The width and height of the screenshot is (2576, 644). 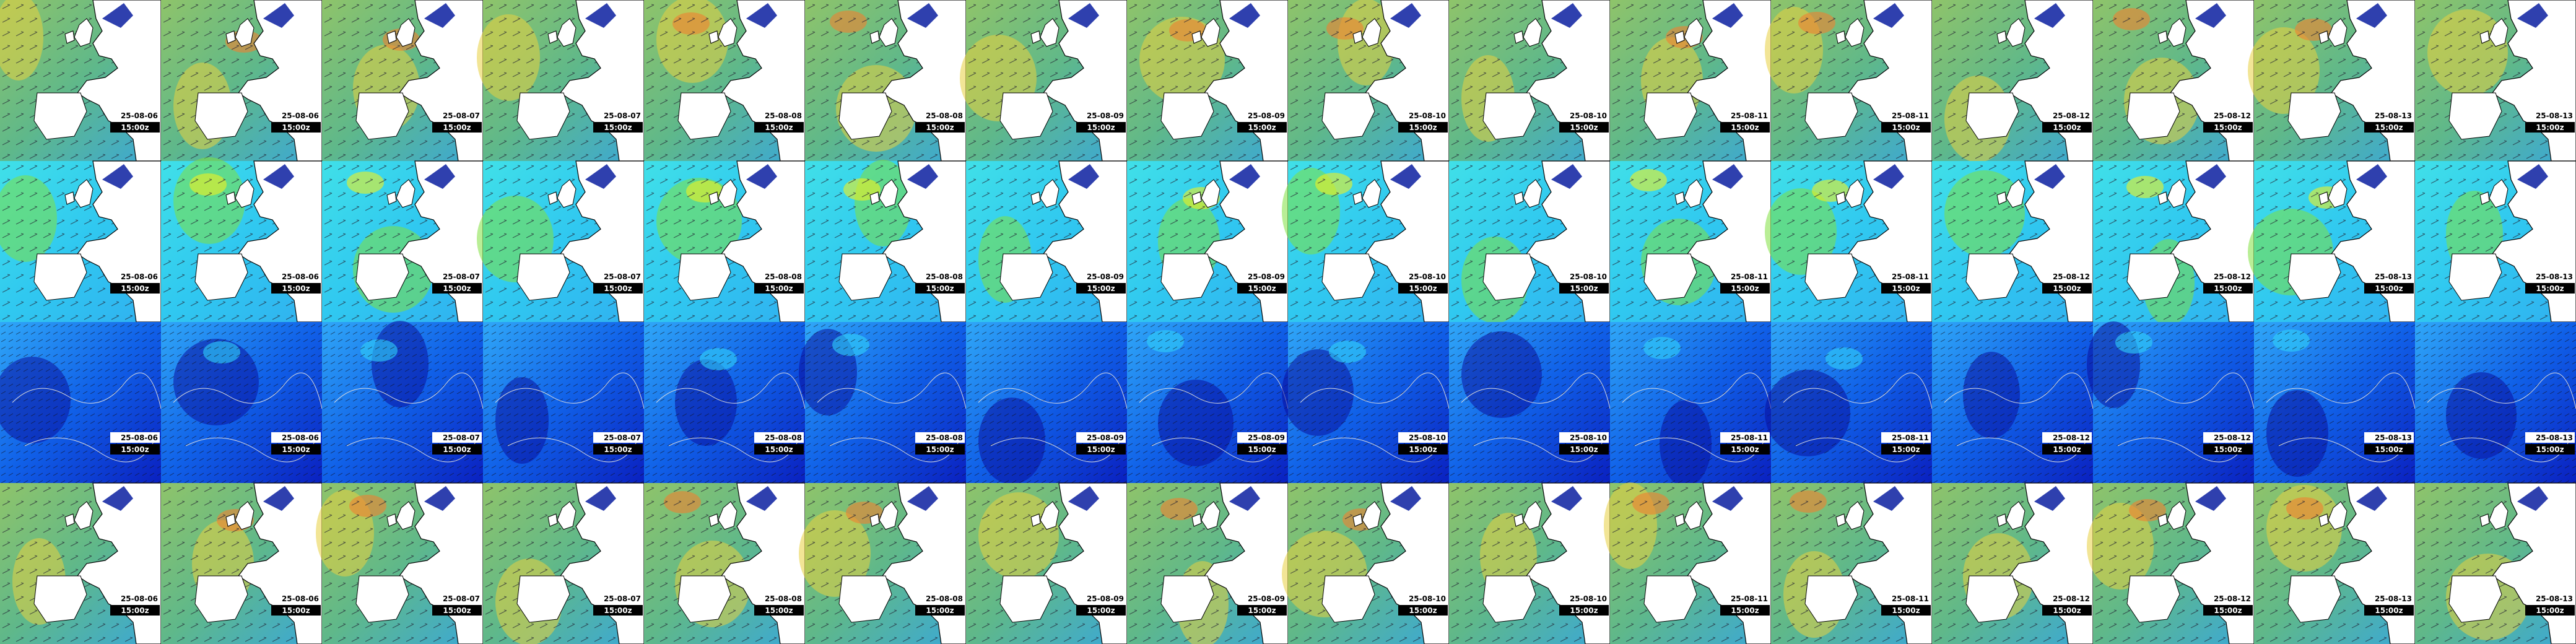 I want to click on date-label: 25-08-06, so click(x=300, y=437).